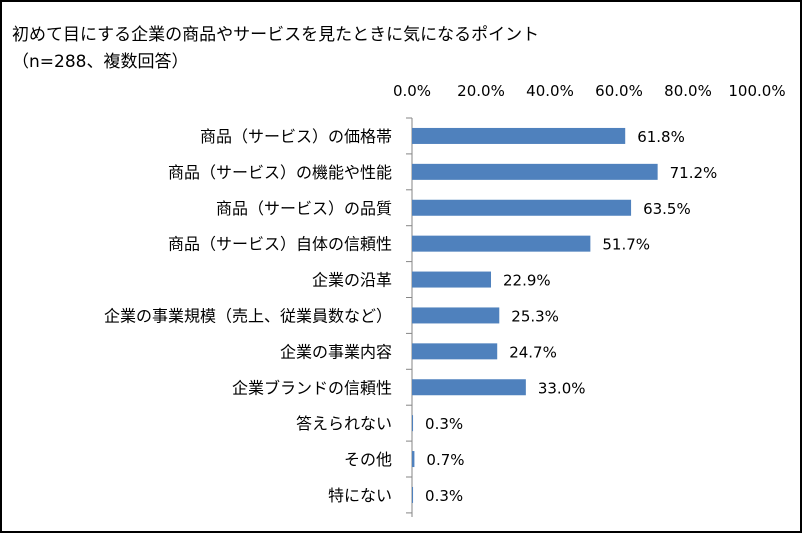 Image resolution: width=802 pixels, height=533 pixels. I want to click on category-label: 特にない, so click(360, 495).